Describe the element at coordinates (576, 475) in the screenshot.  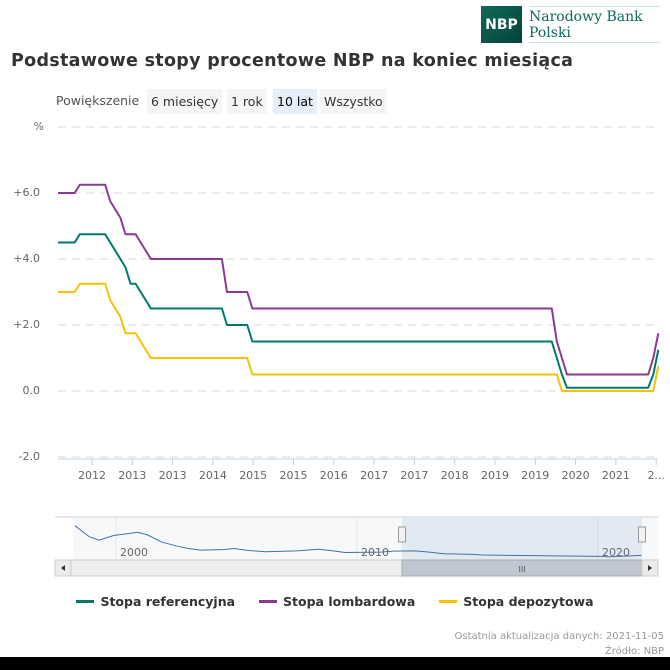
I see `x-tick-label: 2020` at that location.